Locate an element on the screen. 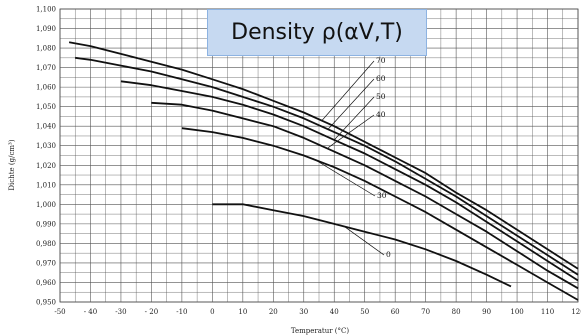 This screenshot has height=336, width=581. y-tick-label: 1,090 is located at coordinates (46, 29).